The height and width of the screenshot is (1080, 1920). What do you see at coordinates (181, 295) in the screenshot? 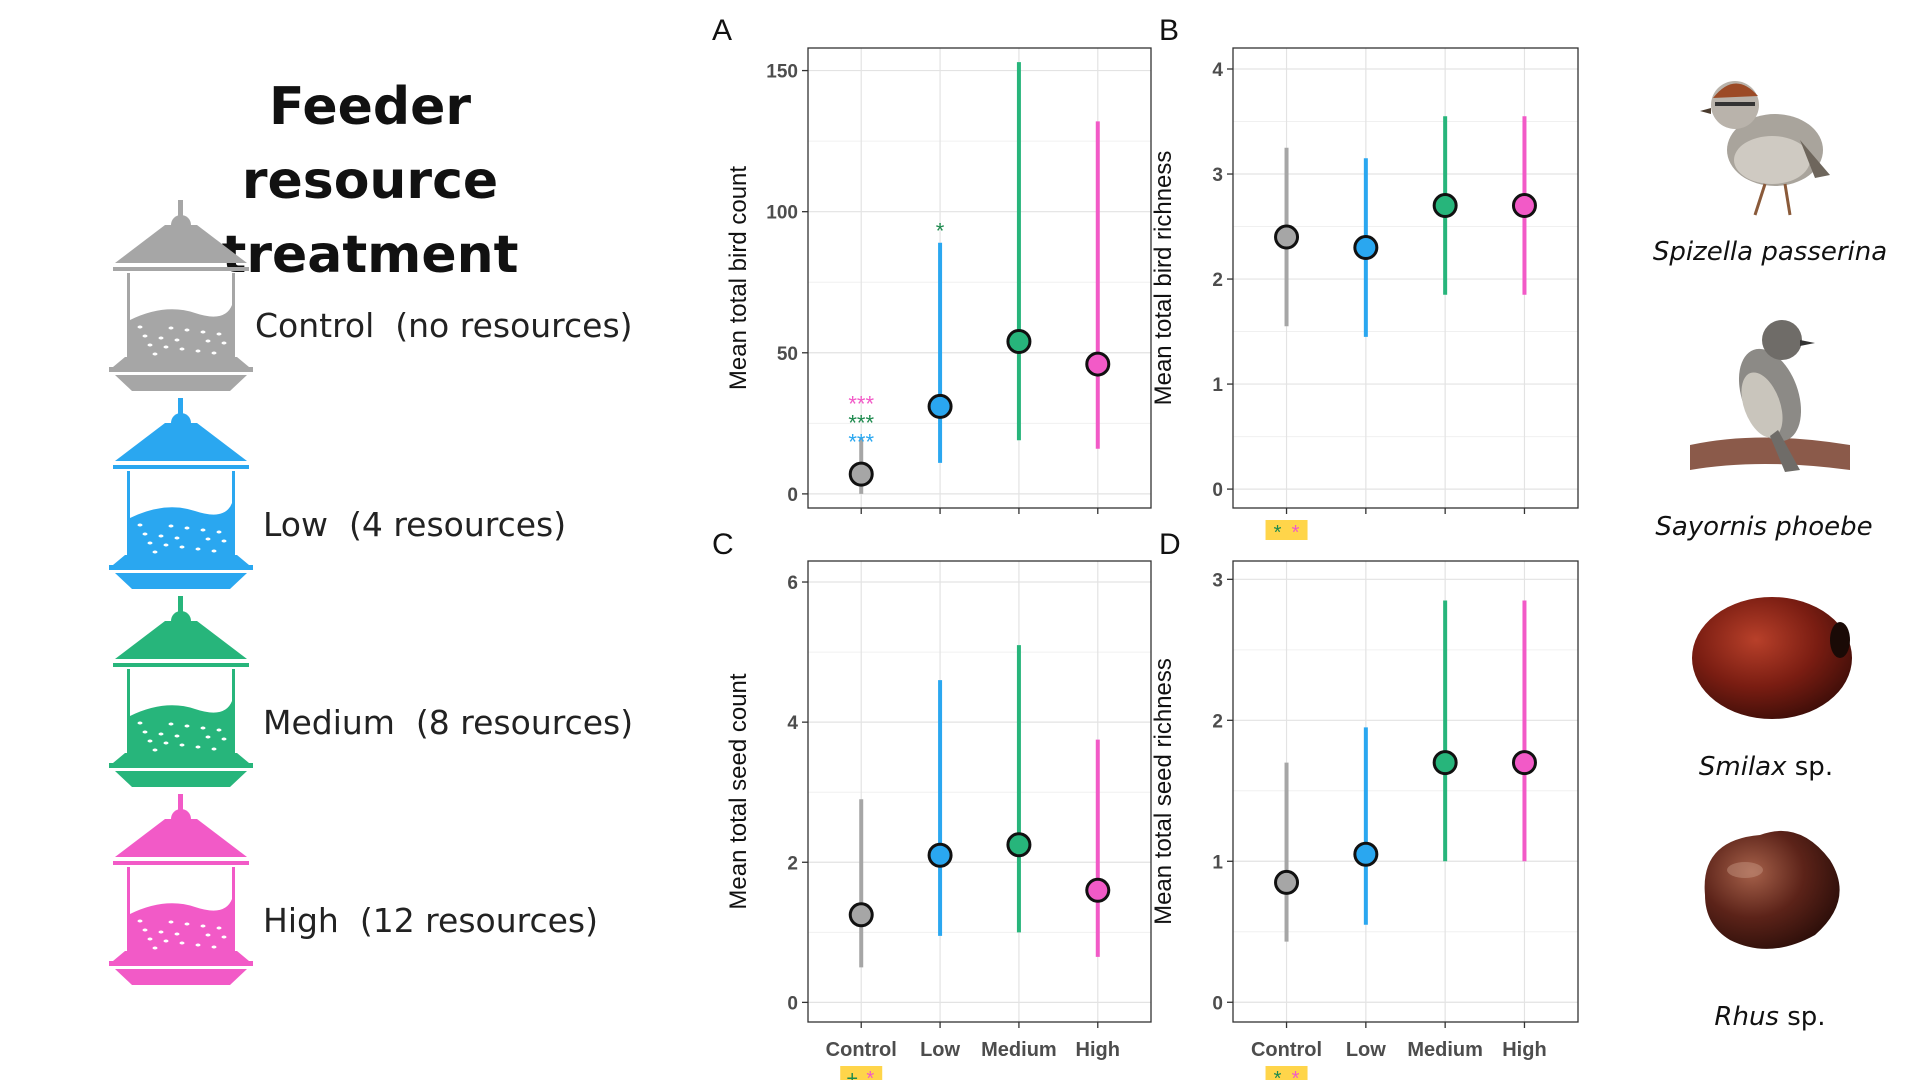
I see `feeder-control-icon` at bounding box center [181, 295].